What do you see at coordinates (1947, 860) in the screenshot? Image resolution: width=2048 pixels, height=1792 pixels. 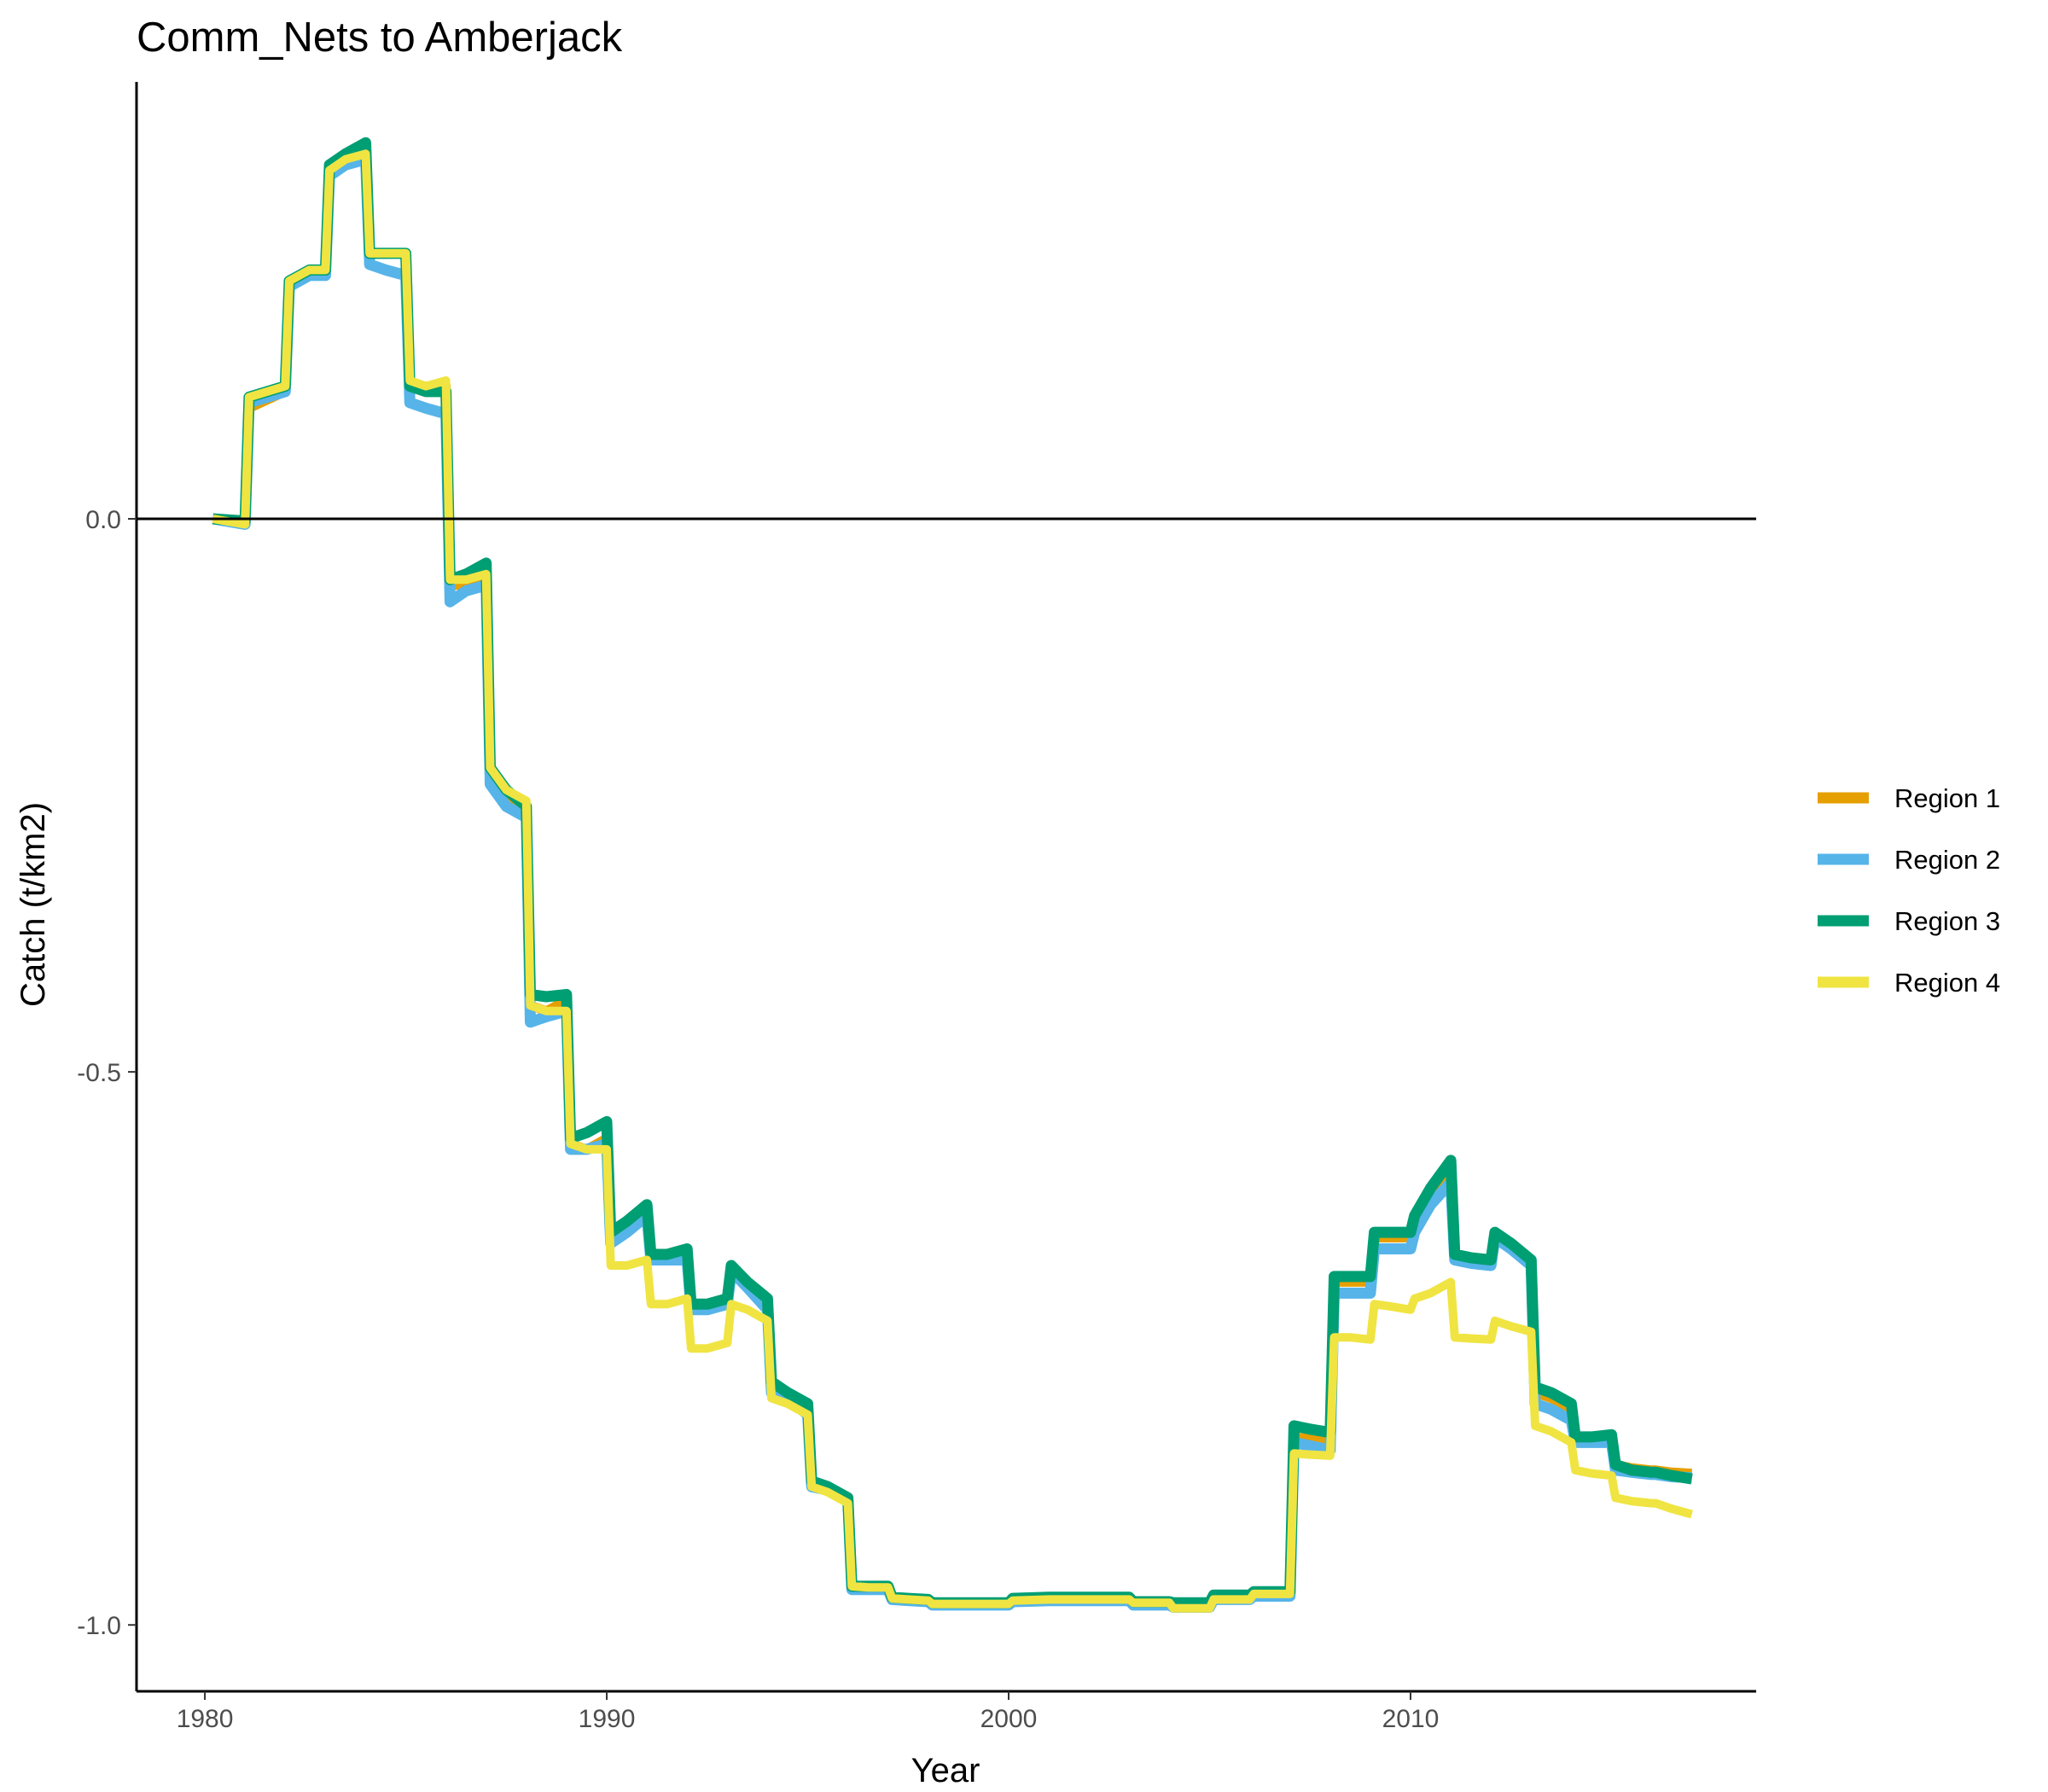 I see `legend-label-region-2: Region 2` at bounding box center [1947, 860].